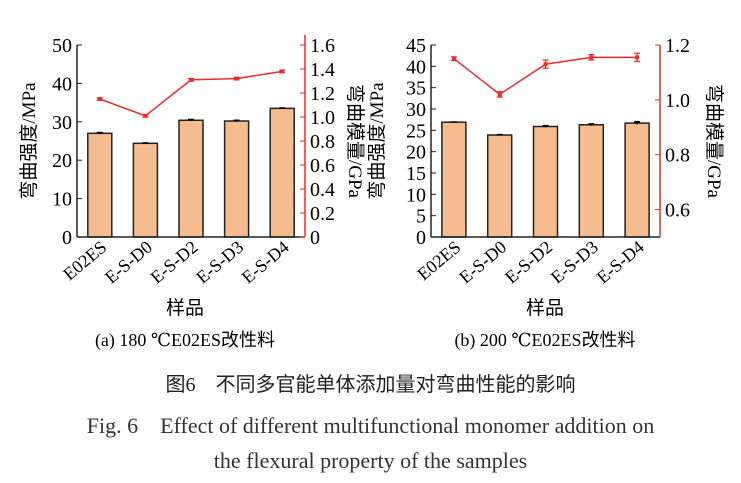 The width and height of the screenshot is (741, 483). I want to click on caption-cn: 图6 不同多官能单体添加量对弯曲性能的影响, so click(370, 385).